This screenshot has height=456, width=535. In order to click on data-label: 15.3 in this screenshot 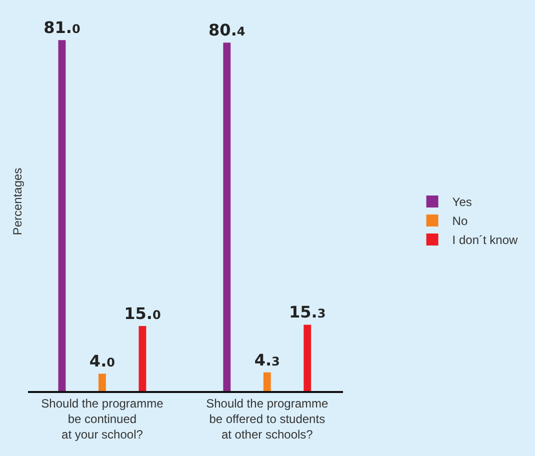, I will do `click(307, 312)`.